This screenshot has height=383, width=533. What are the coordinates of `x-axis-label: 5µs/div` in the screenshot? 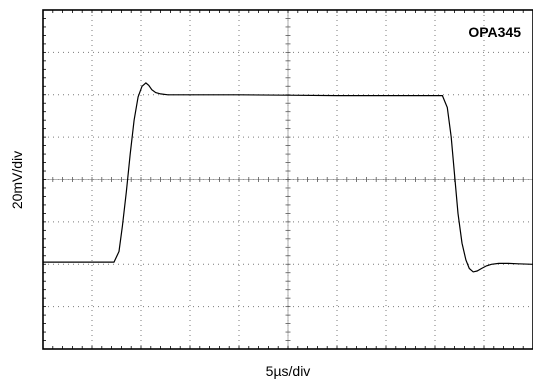 It's located at (288, 371).